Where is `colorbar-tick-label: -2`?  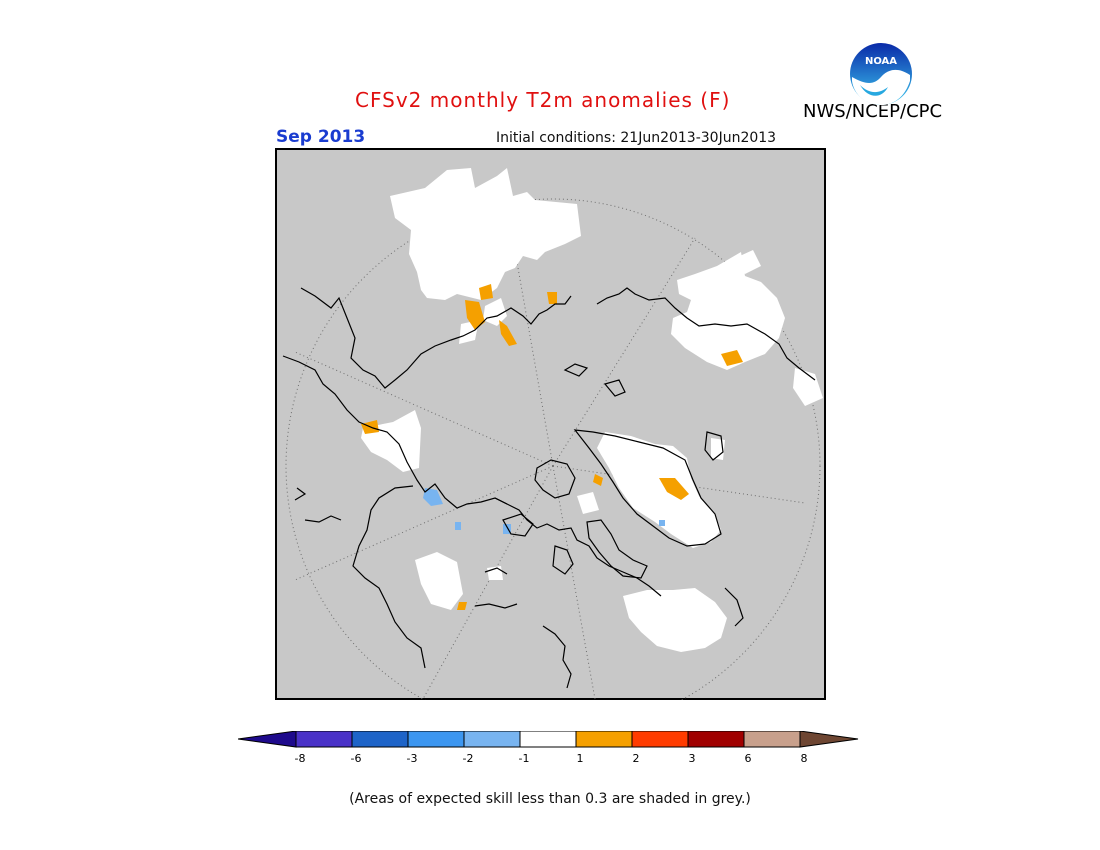
colorbar-tick-label: -2 is located at coordinates (468, 758).